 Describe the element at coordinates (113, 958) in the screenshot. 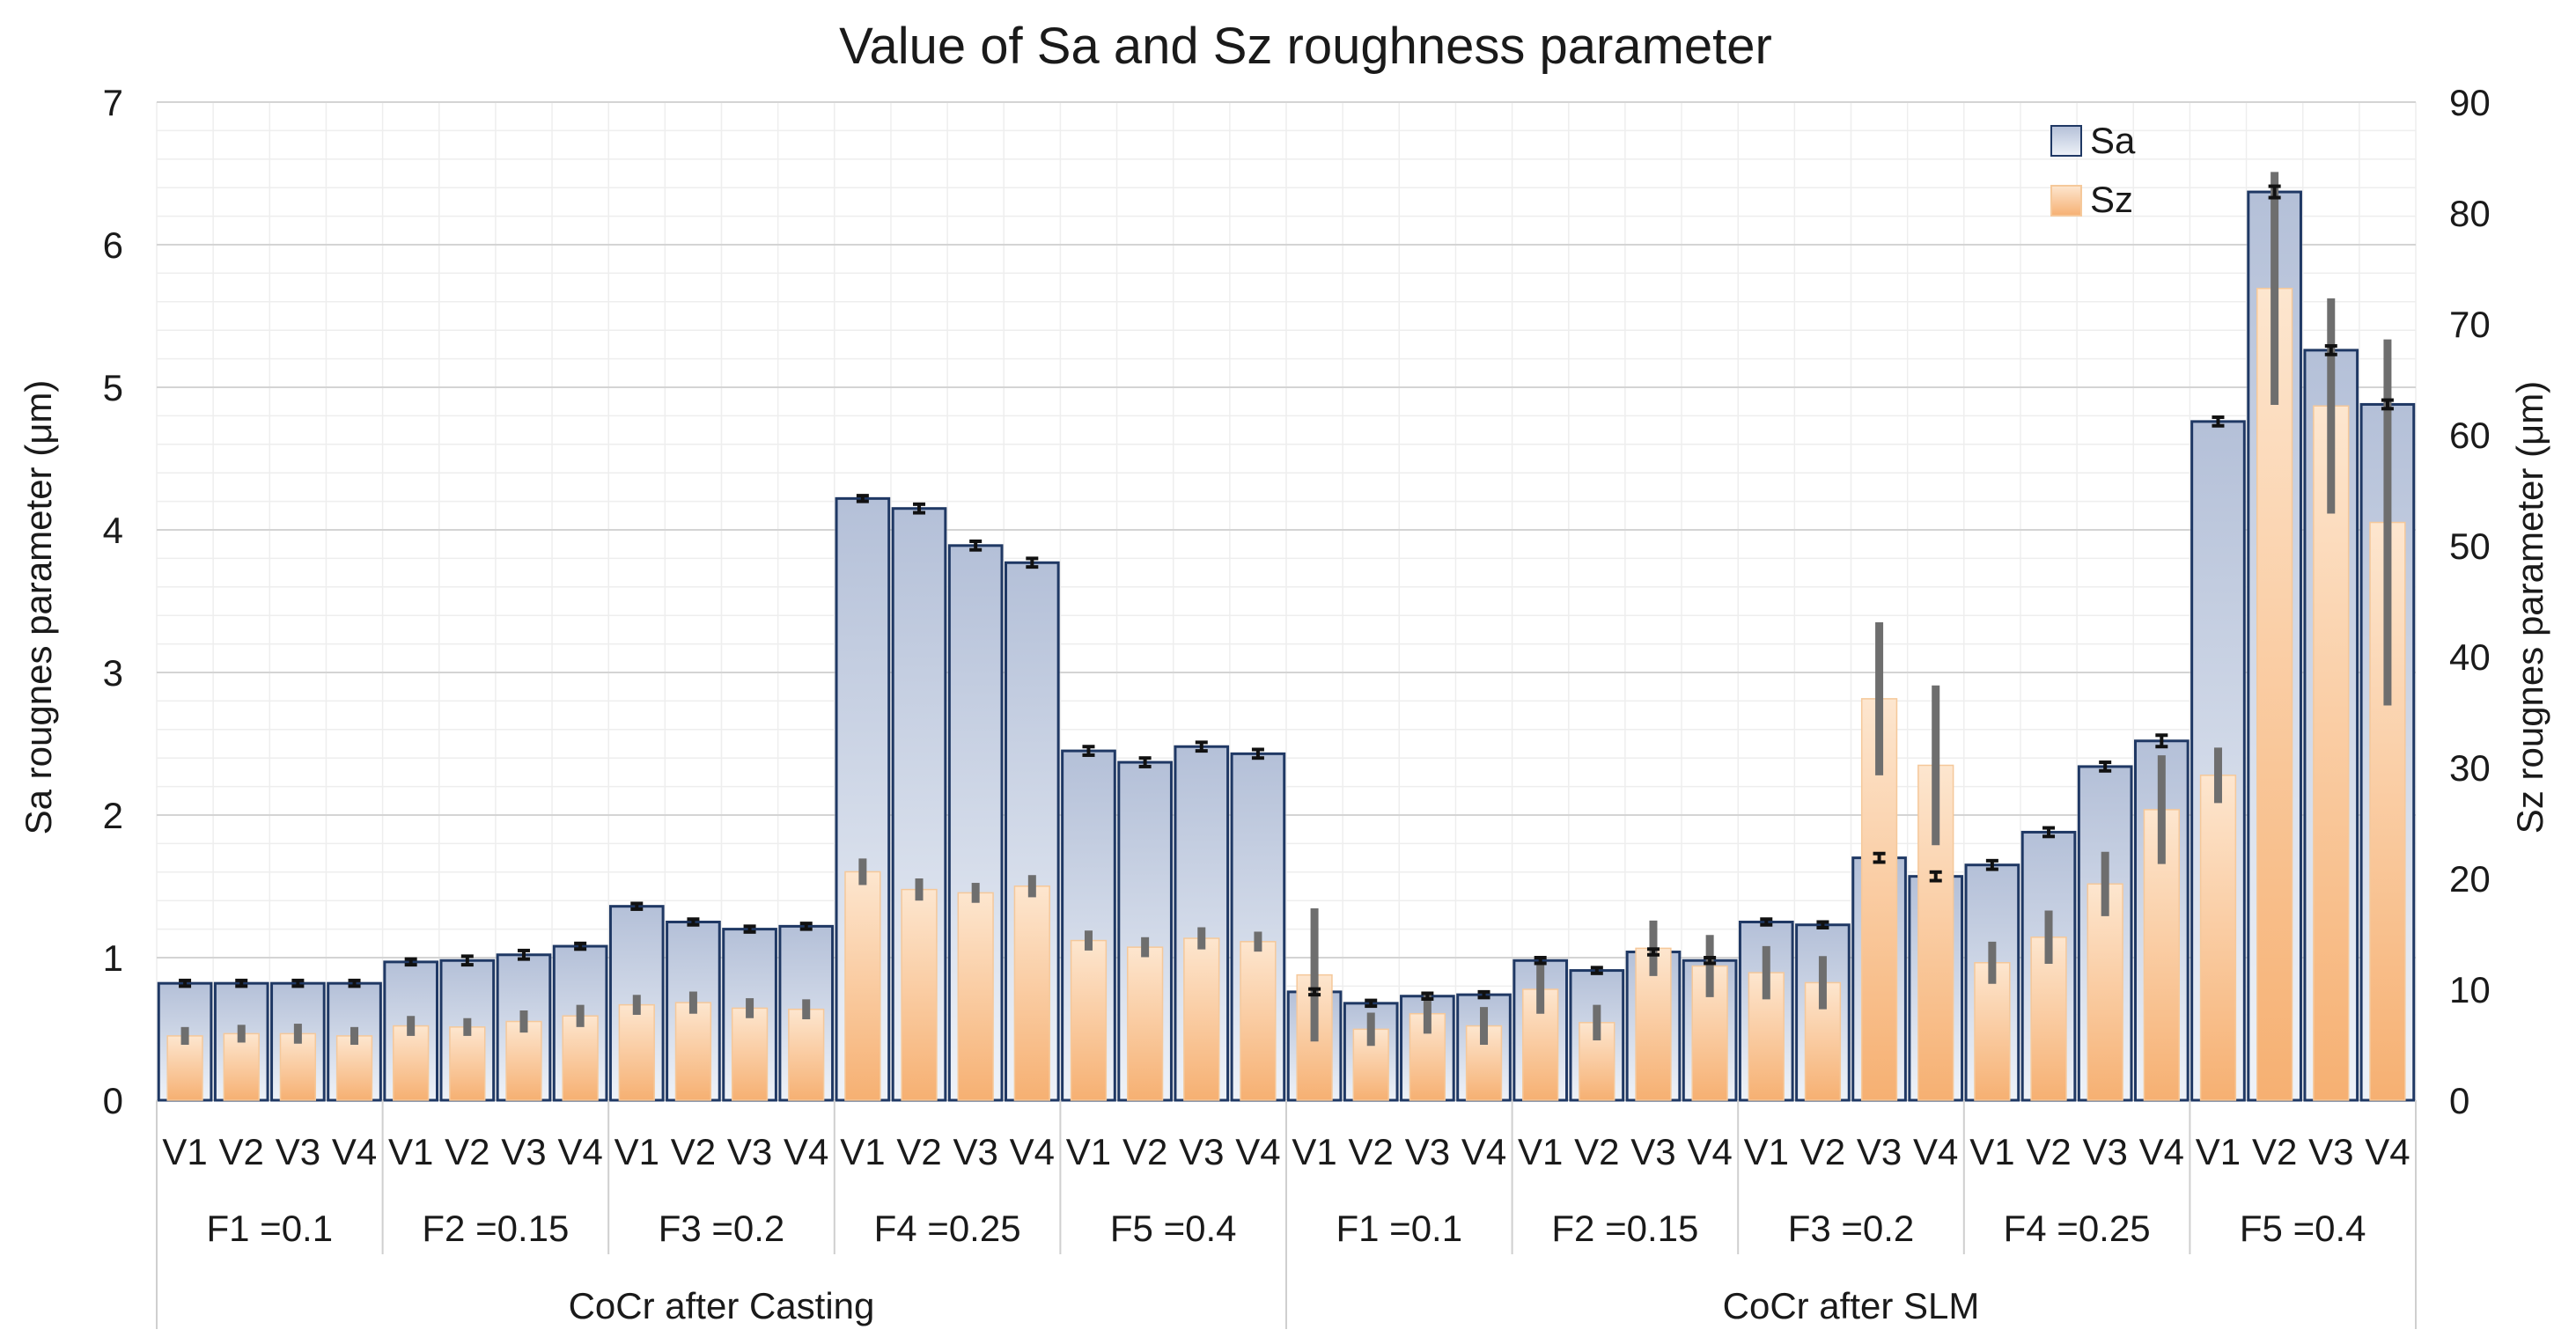

I see `y-left-tick-label: 1` at that location.